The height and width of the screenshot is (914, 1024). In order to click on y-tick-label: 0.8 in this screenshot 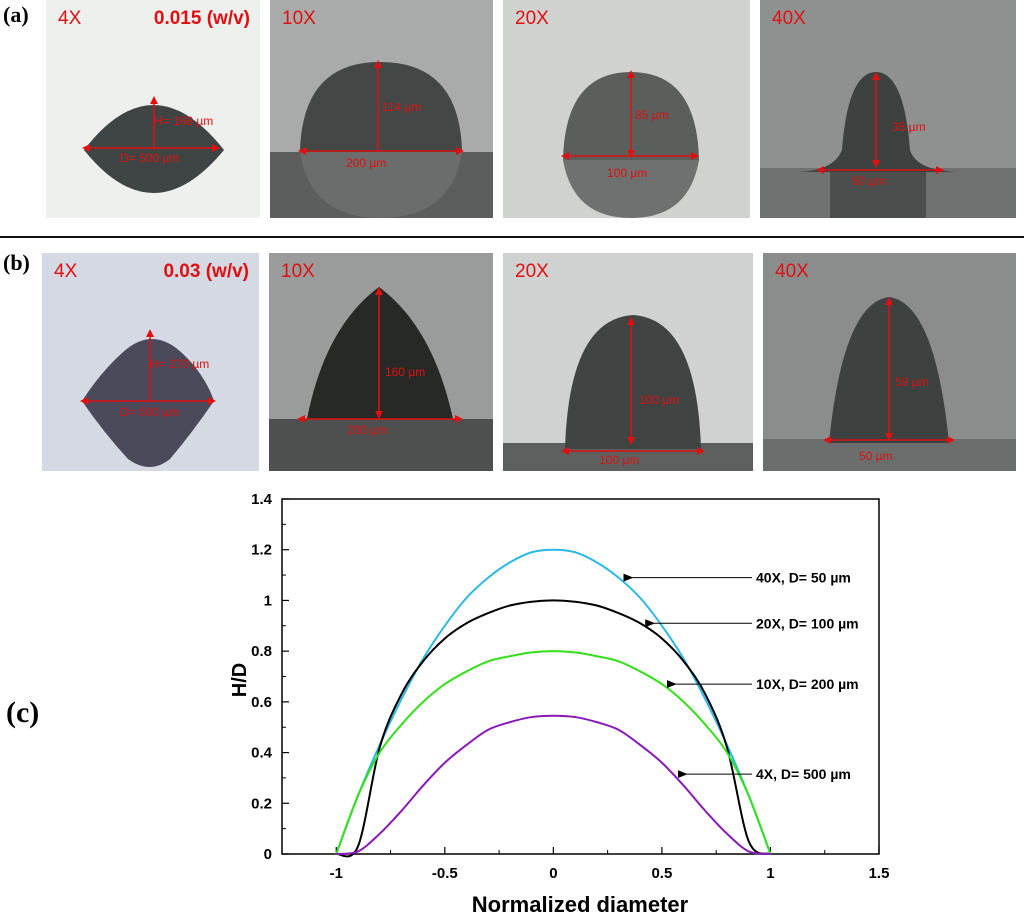, I will do `click(261, 651)`.